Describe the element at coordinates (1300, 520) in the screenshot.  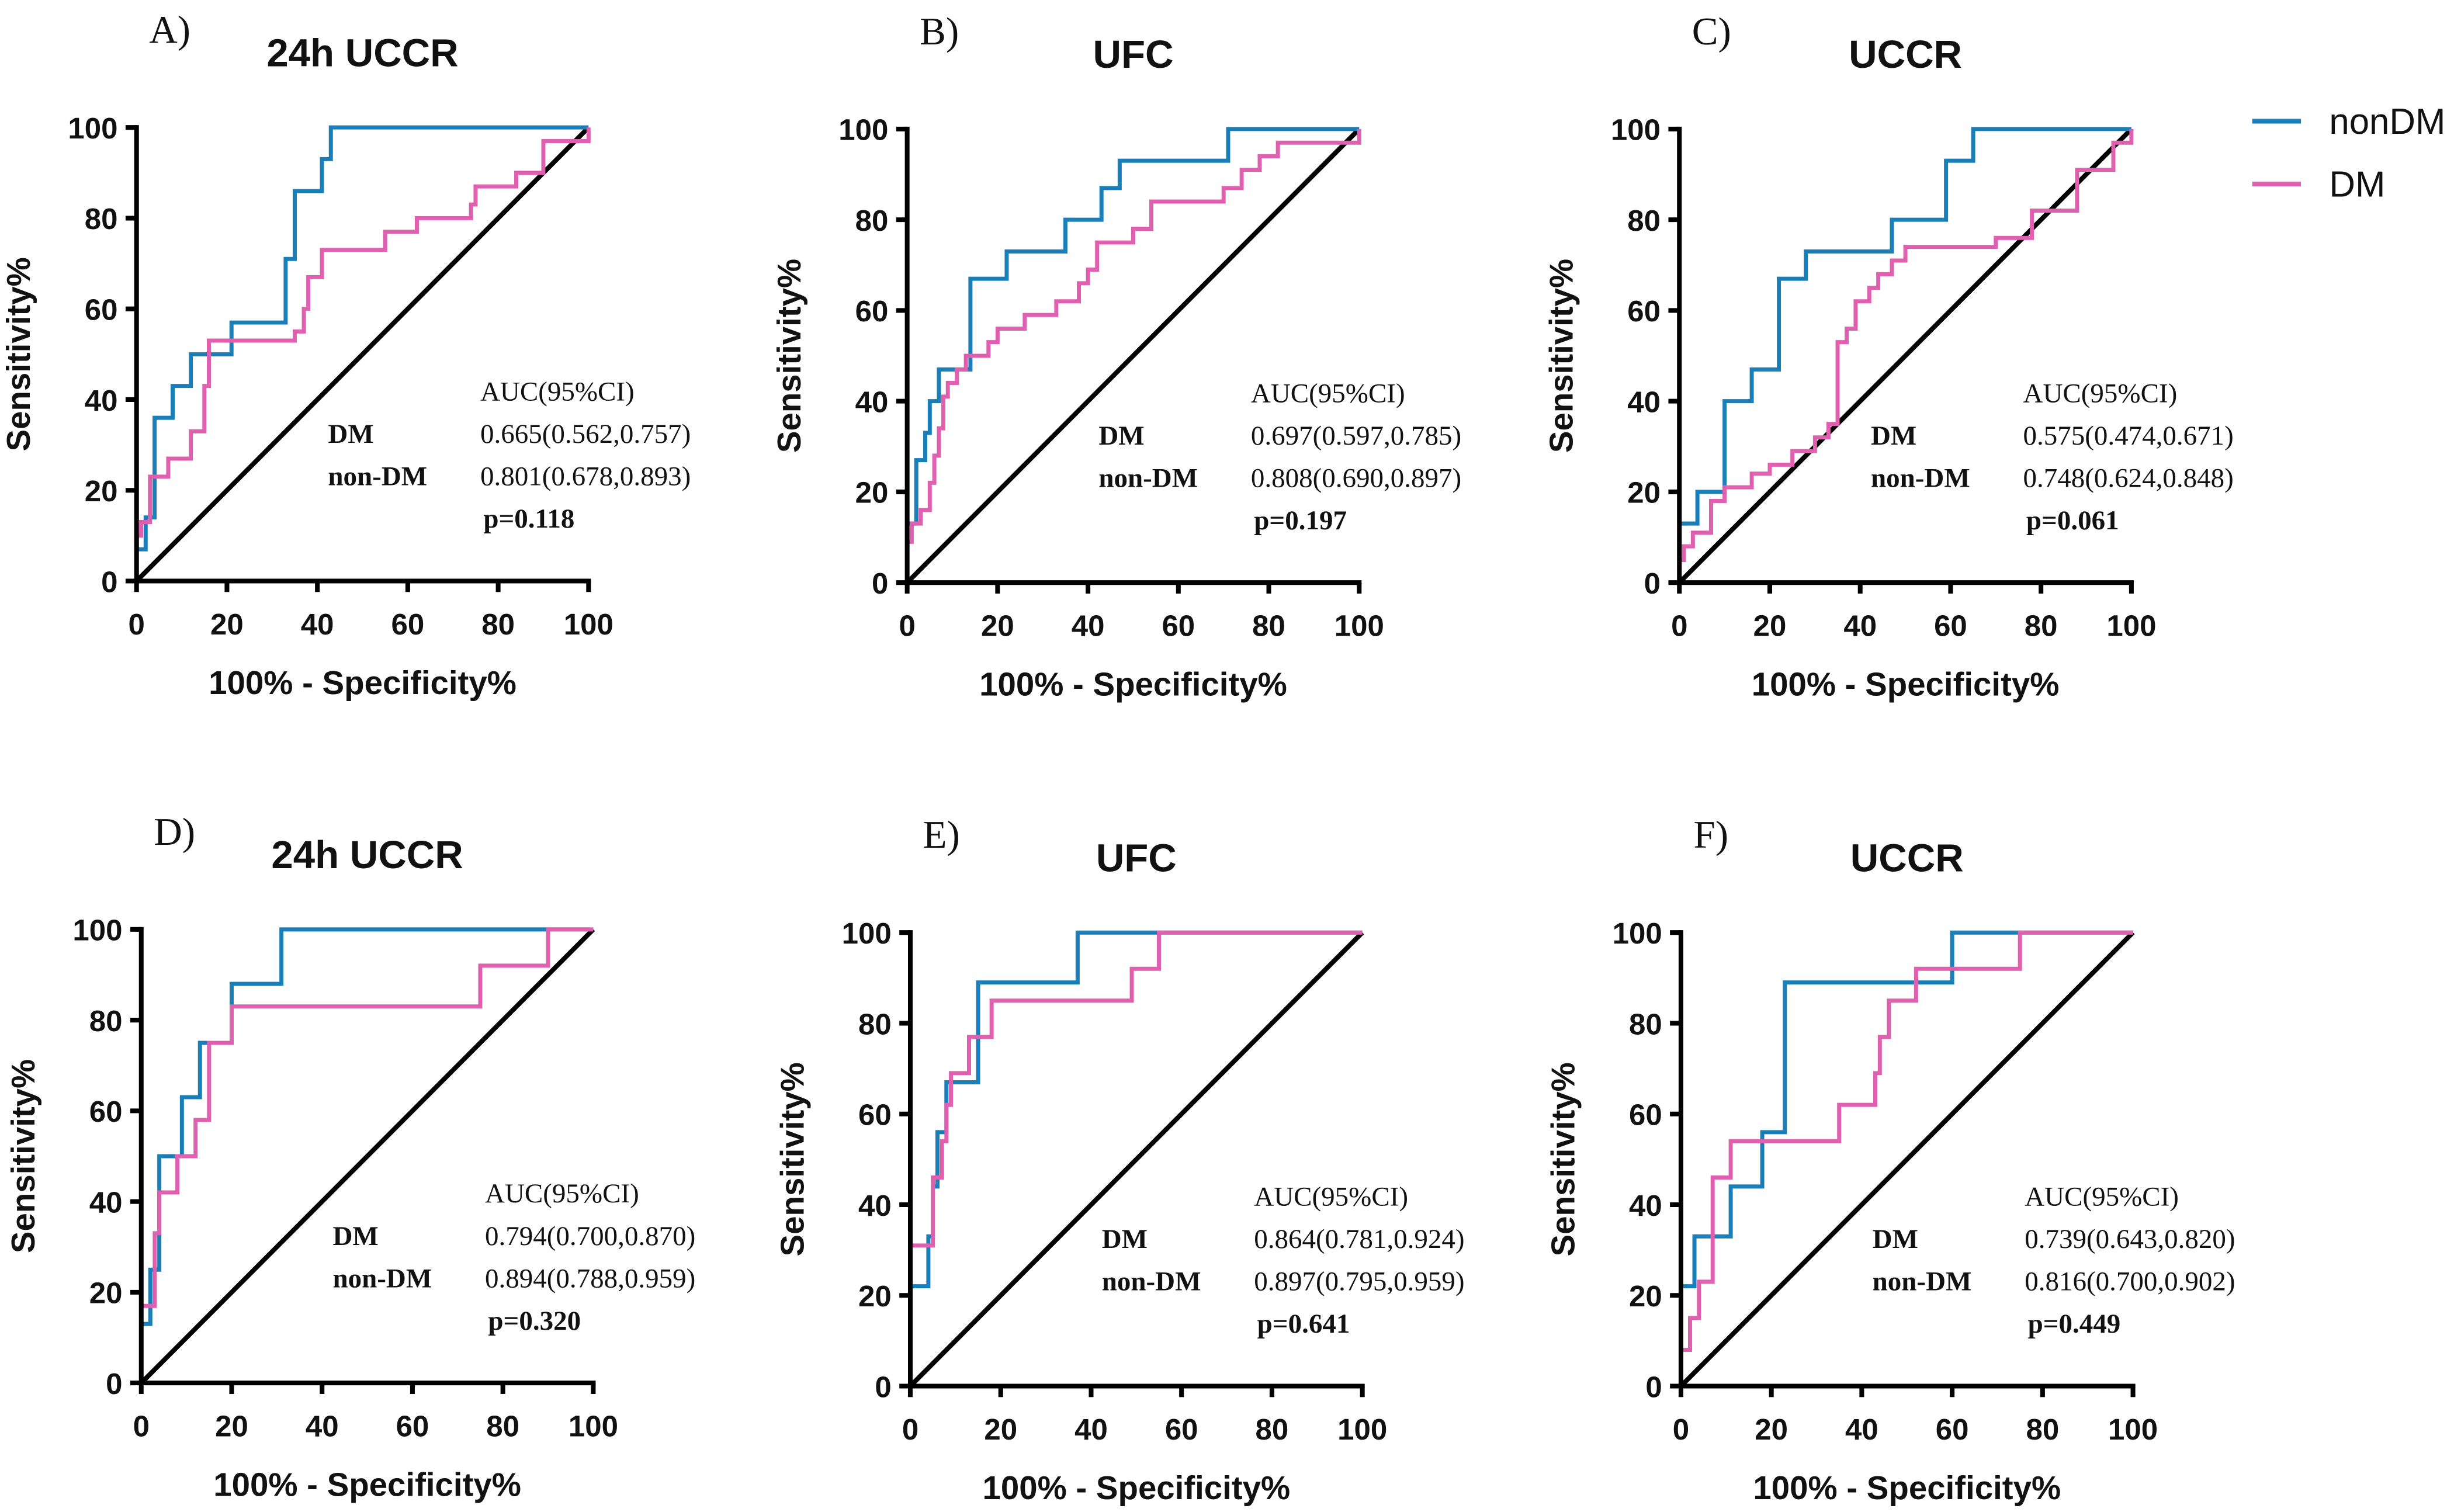
I see `p-value: p=0.197` at that location.